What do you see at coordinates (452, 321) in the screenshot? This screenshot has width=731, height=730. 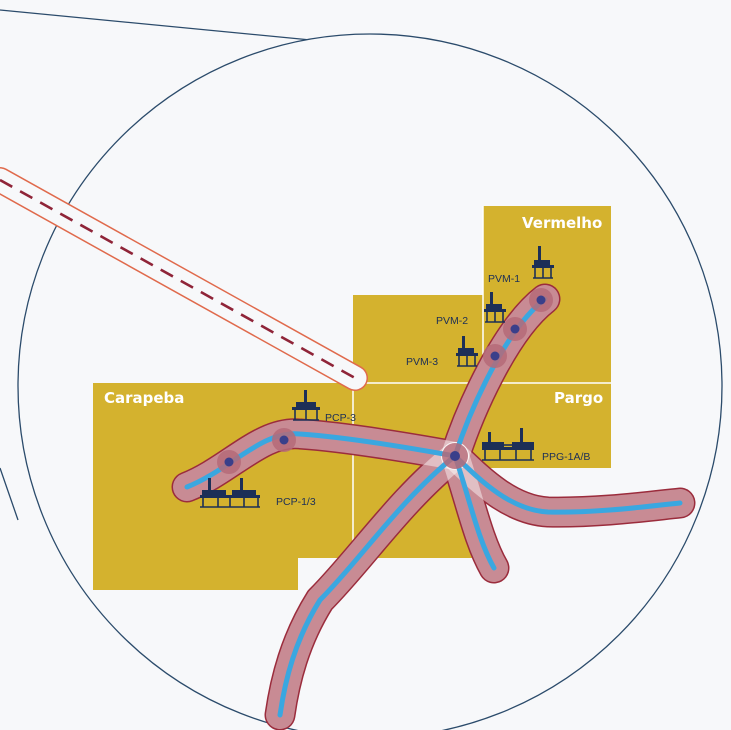 I see `platform-label-pvm-2: PVM-2` at bounding box center [452, 321].